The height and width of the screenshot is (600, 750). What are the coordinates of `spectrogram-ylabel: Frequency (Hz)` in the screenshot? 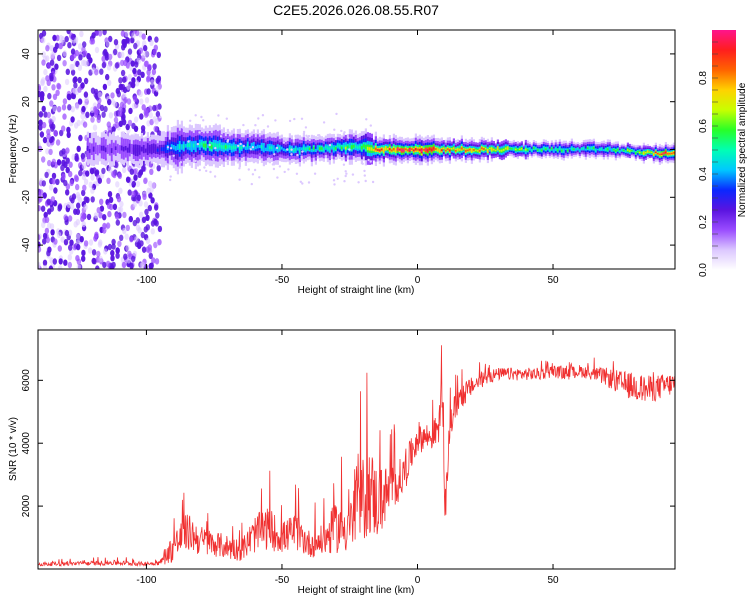 It's located at (13, 149).